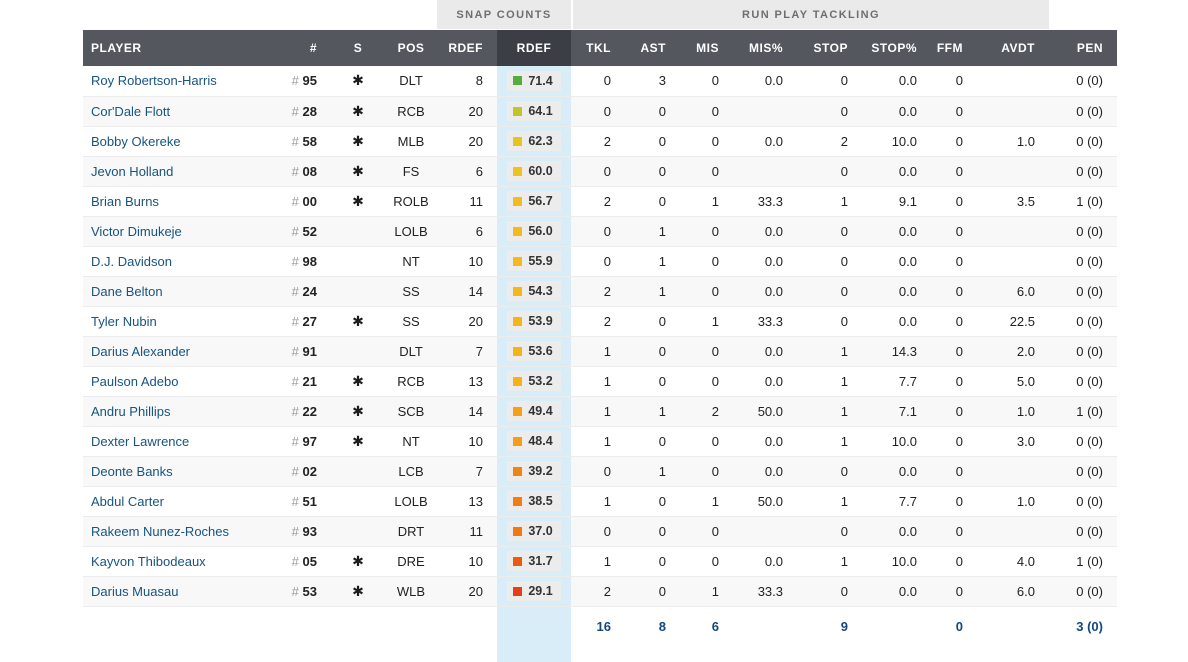 The height and width of the screenshot is (662, 1188). Describe the element at coordinates (1083, 48) in the screenshot. I see `column-header-pen: PEN` at that location.